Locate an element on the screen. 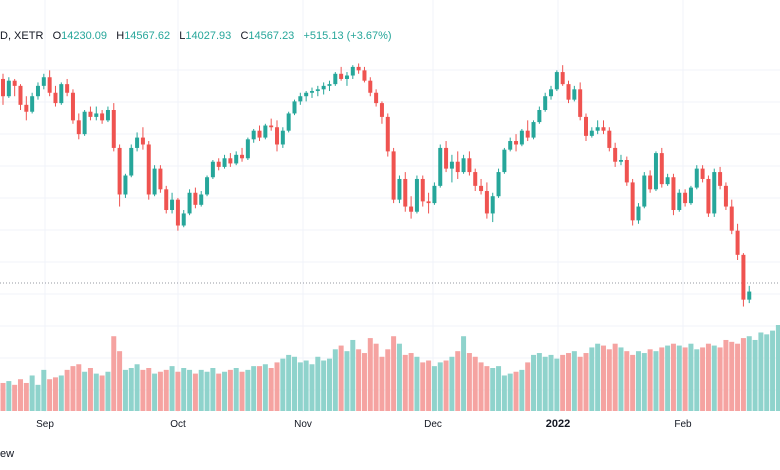 Image resolution: width=780 pixels, height=470 pixels. change-value: +515.13 (+3.67%) is located at coordinates (347, 36).